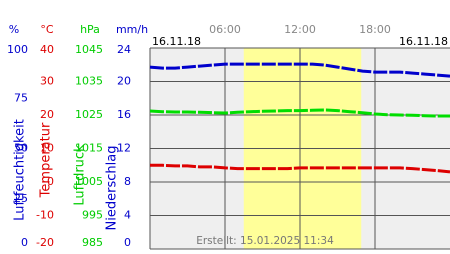  Describe the element at coordinates (45, 242) in the screenshot. I see `y-tick-label: -20` at that location.